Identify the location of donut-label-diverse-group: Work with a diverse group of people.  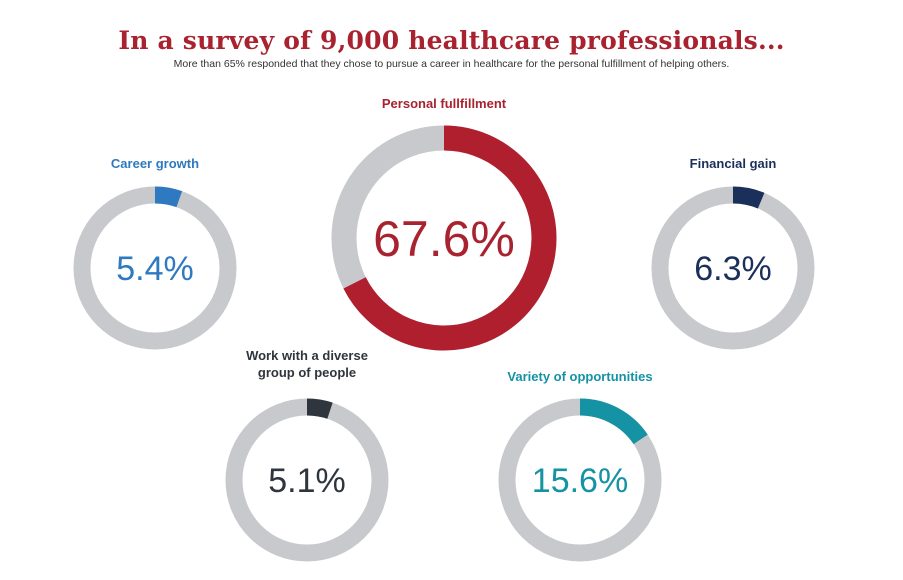
(307, 364).